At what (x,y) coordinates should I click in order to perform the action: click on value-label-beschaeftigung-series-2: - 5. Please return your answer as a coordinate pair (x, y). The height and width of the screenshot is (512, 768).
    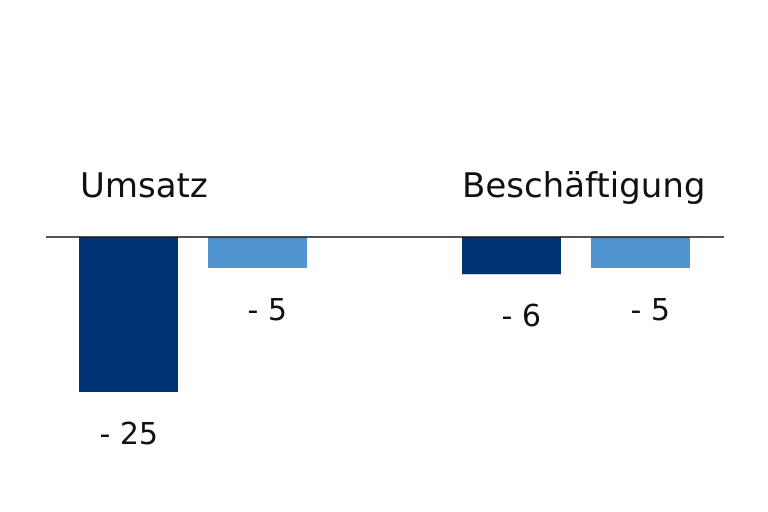
    Looking at the image, I should click on (650, 310).